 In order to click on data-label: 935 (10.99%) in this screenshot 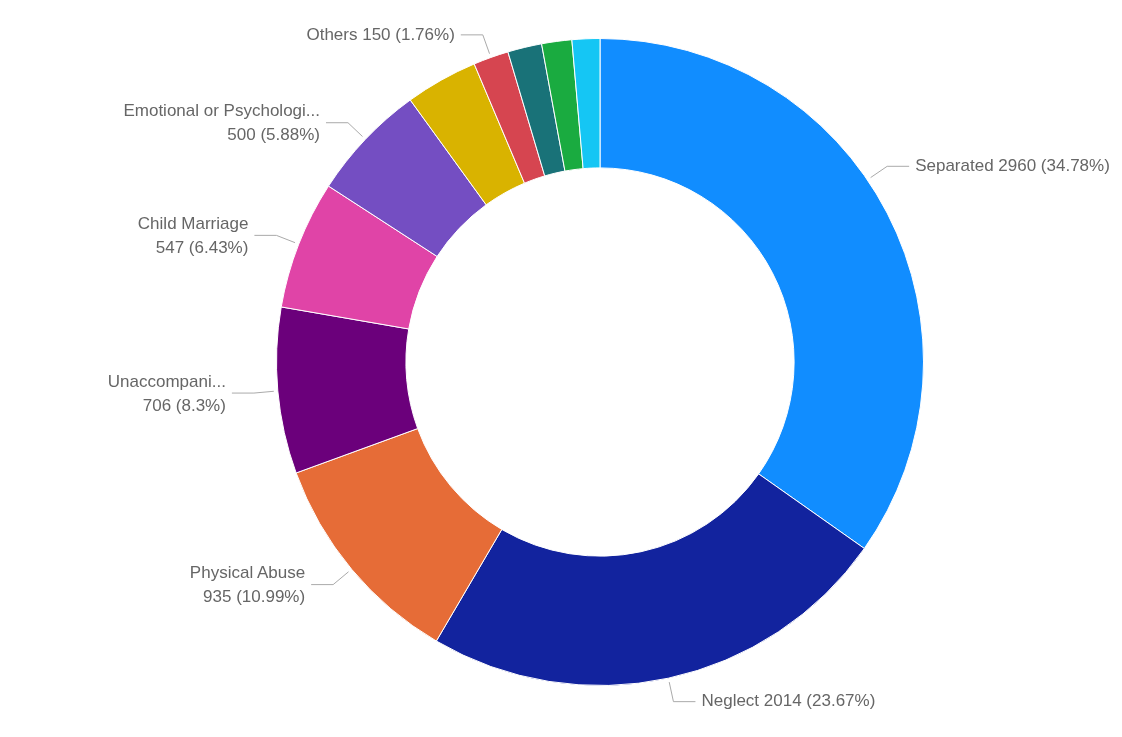, I will do `click(254, 597)`.